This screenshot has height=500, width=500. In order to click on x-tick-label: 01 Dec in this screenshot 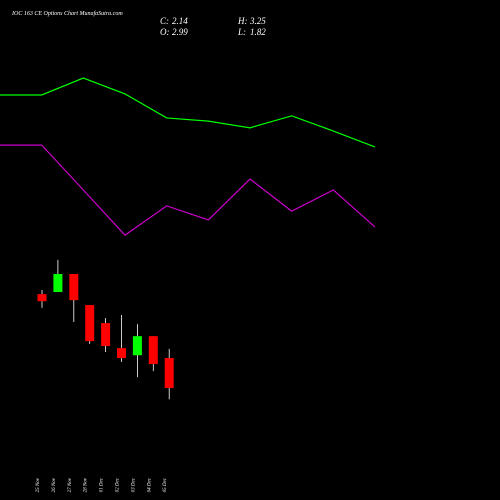, I will do `click(102, 484)`.